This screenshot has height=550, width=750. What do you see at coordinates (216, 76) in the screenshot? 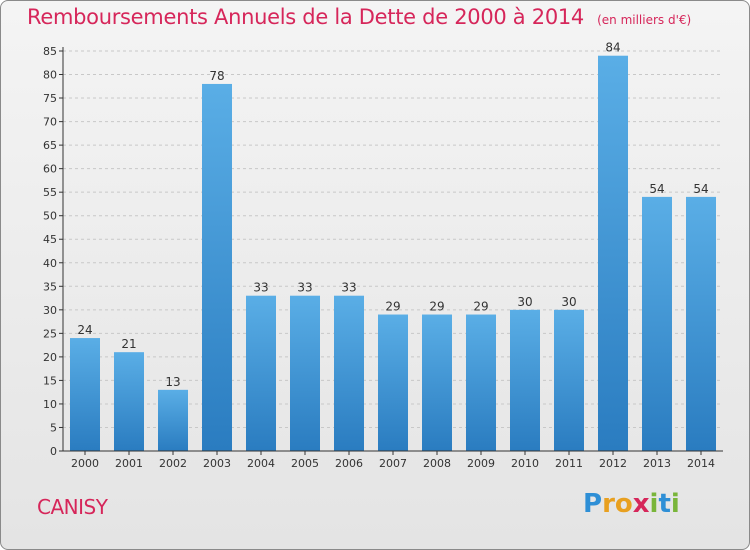
I see `bar-value-label: 78` at bounding box center [216, 76].